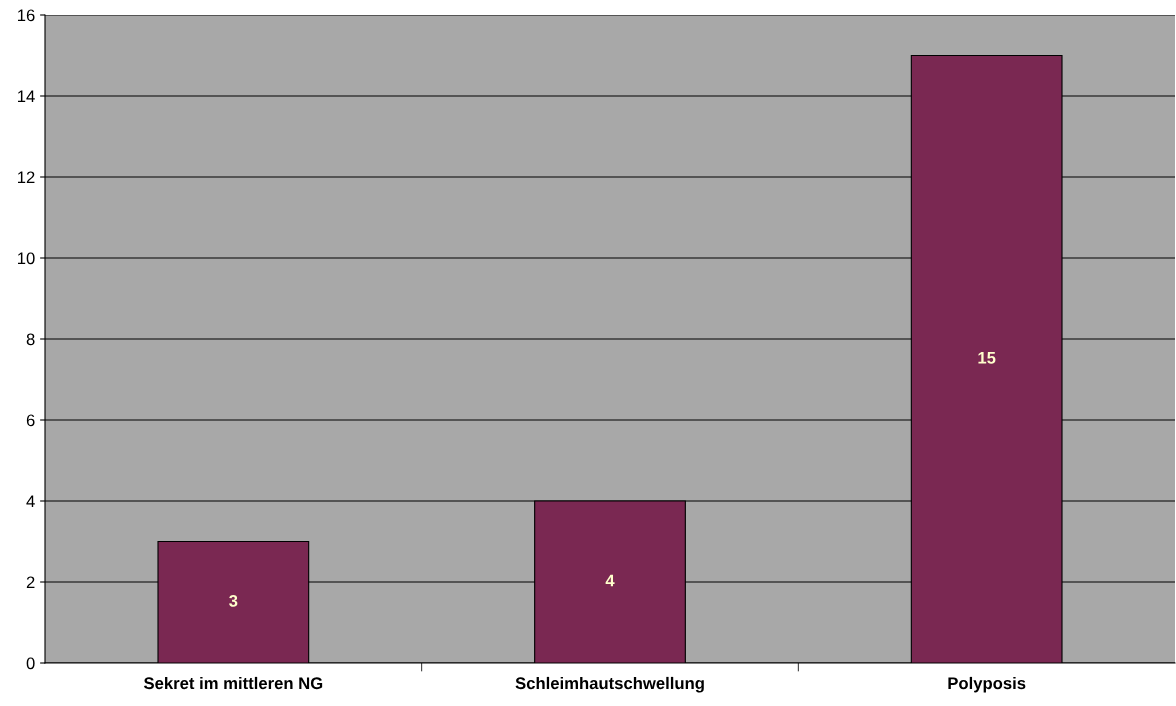 The width and height of the screenshot is (1176, 706). What do you see at coordinates (30, 582) in the screenshot?
I see `y-tick-label: 2` at bounding box center [30, 582].